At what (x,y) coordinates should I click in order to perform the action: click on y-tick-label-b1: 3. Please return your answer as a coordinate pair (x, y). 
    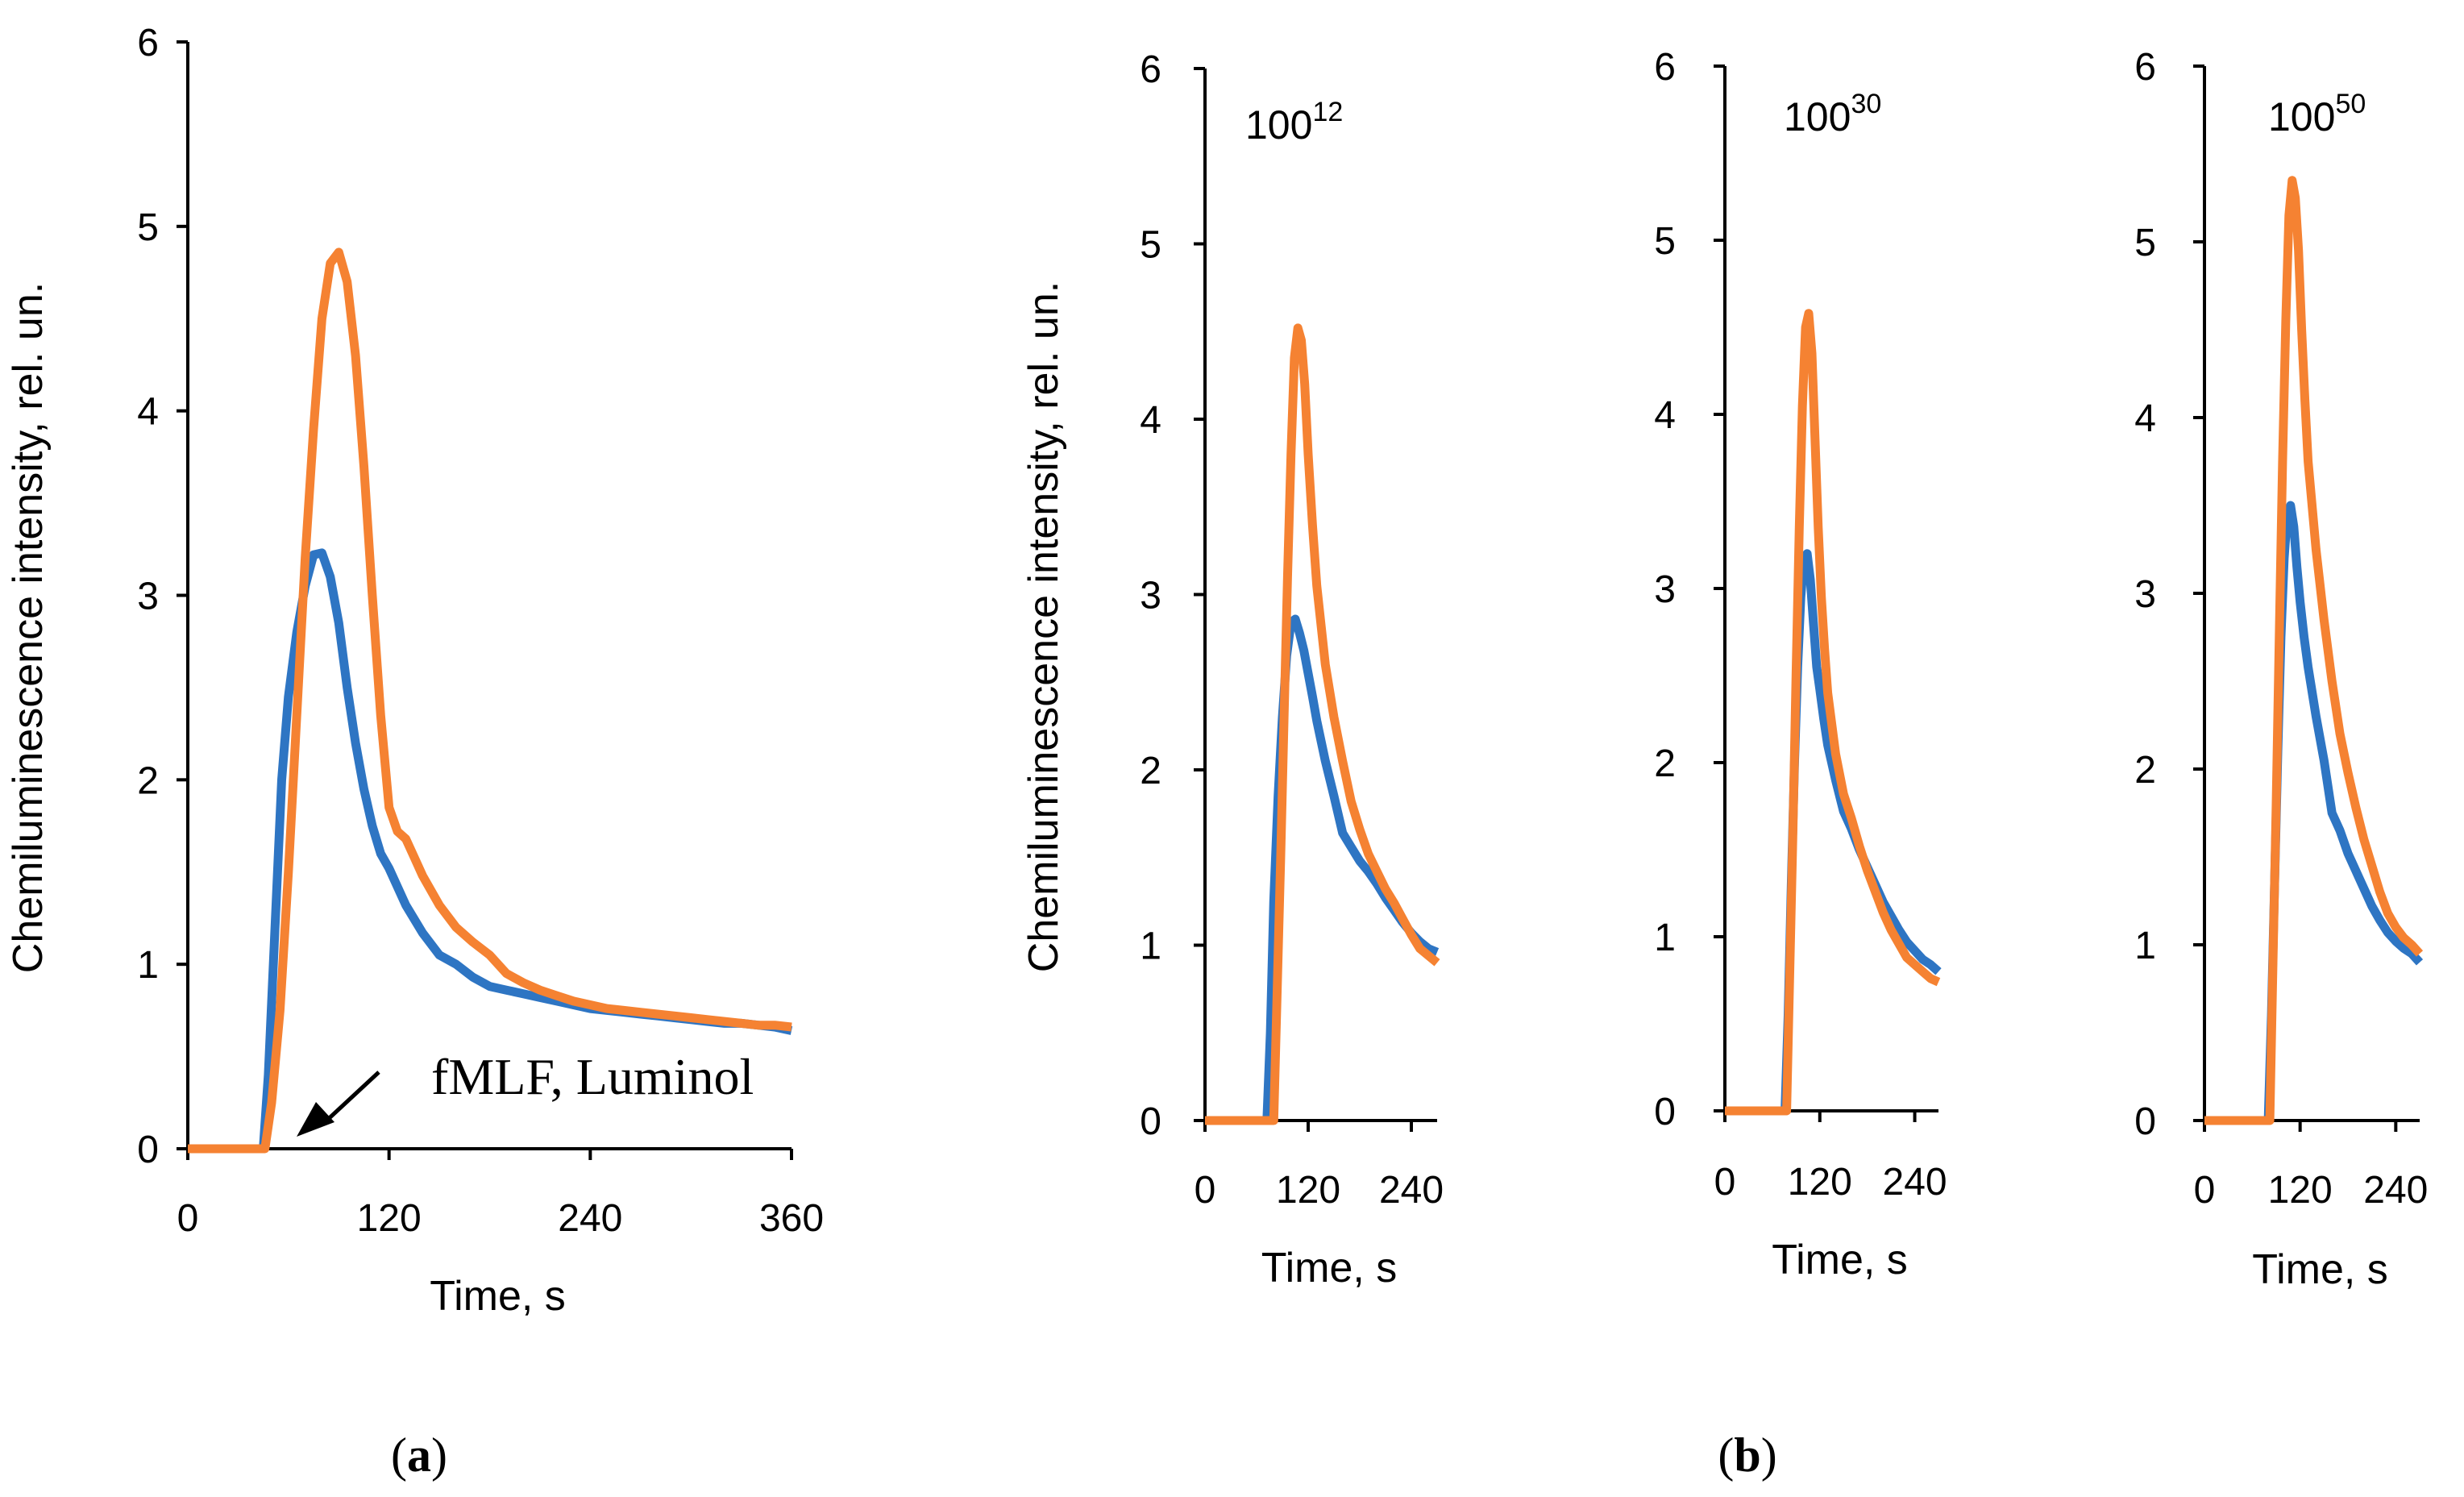
    Looking at the image, I should click on (1150, 596).